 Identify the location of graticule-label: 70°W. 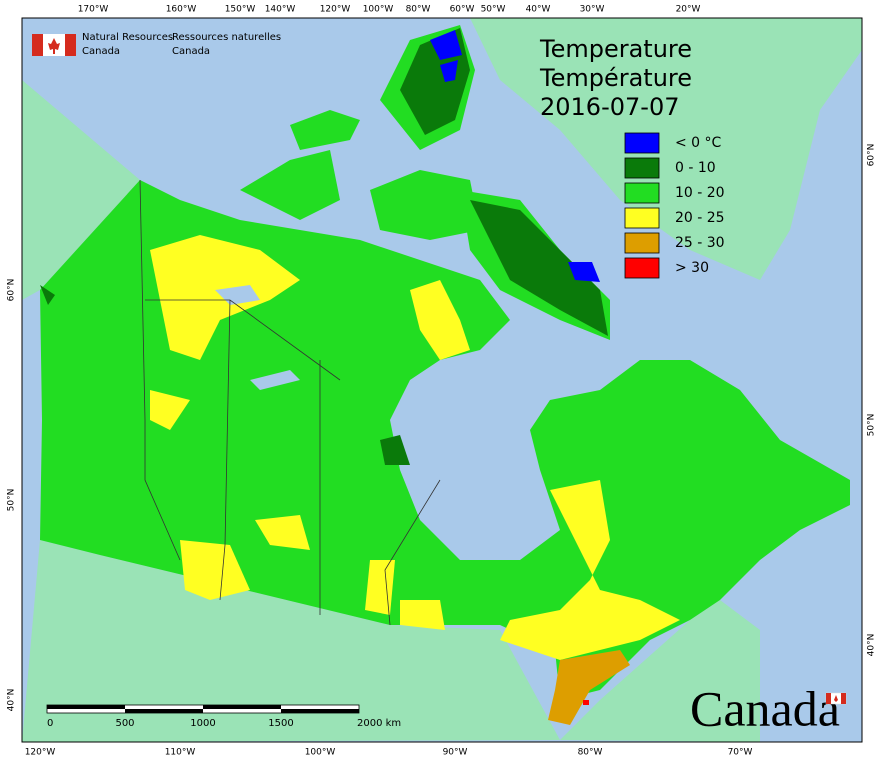
(740, 753).